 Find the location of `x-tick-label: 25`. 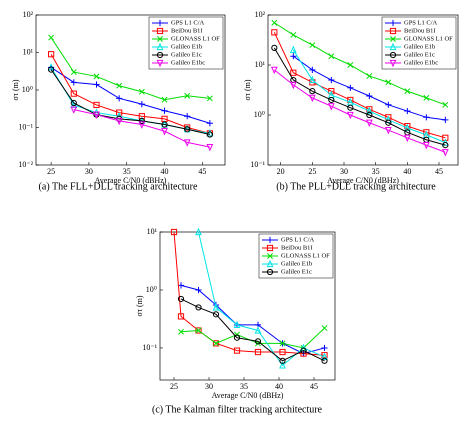

x-tick-label: 25 is located at coordinates (174, 386).